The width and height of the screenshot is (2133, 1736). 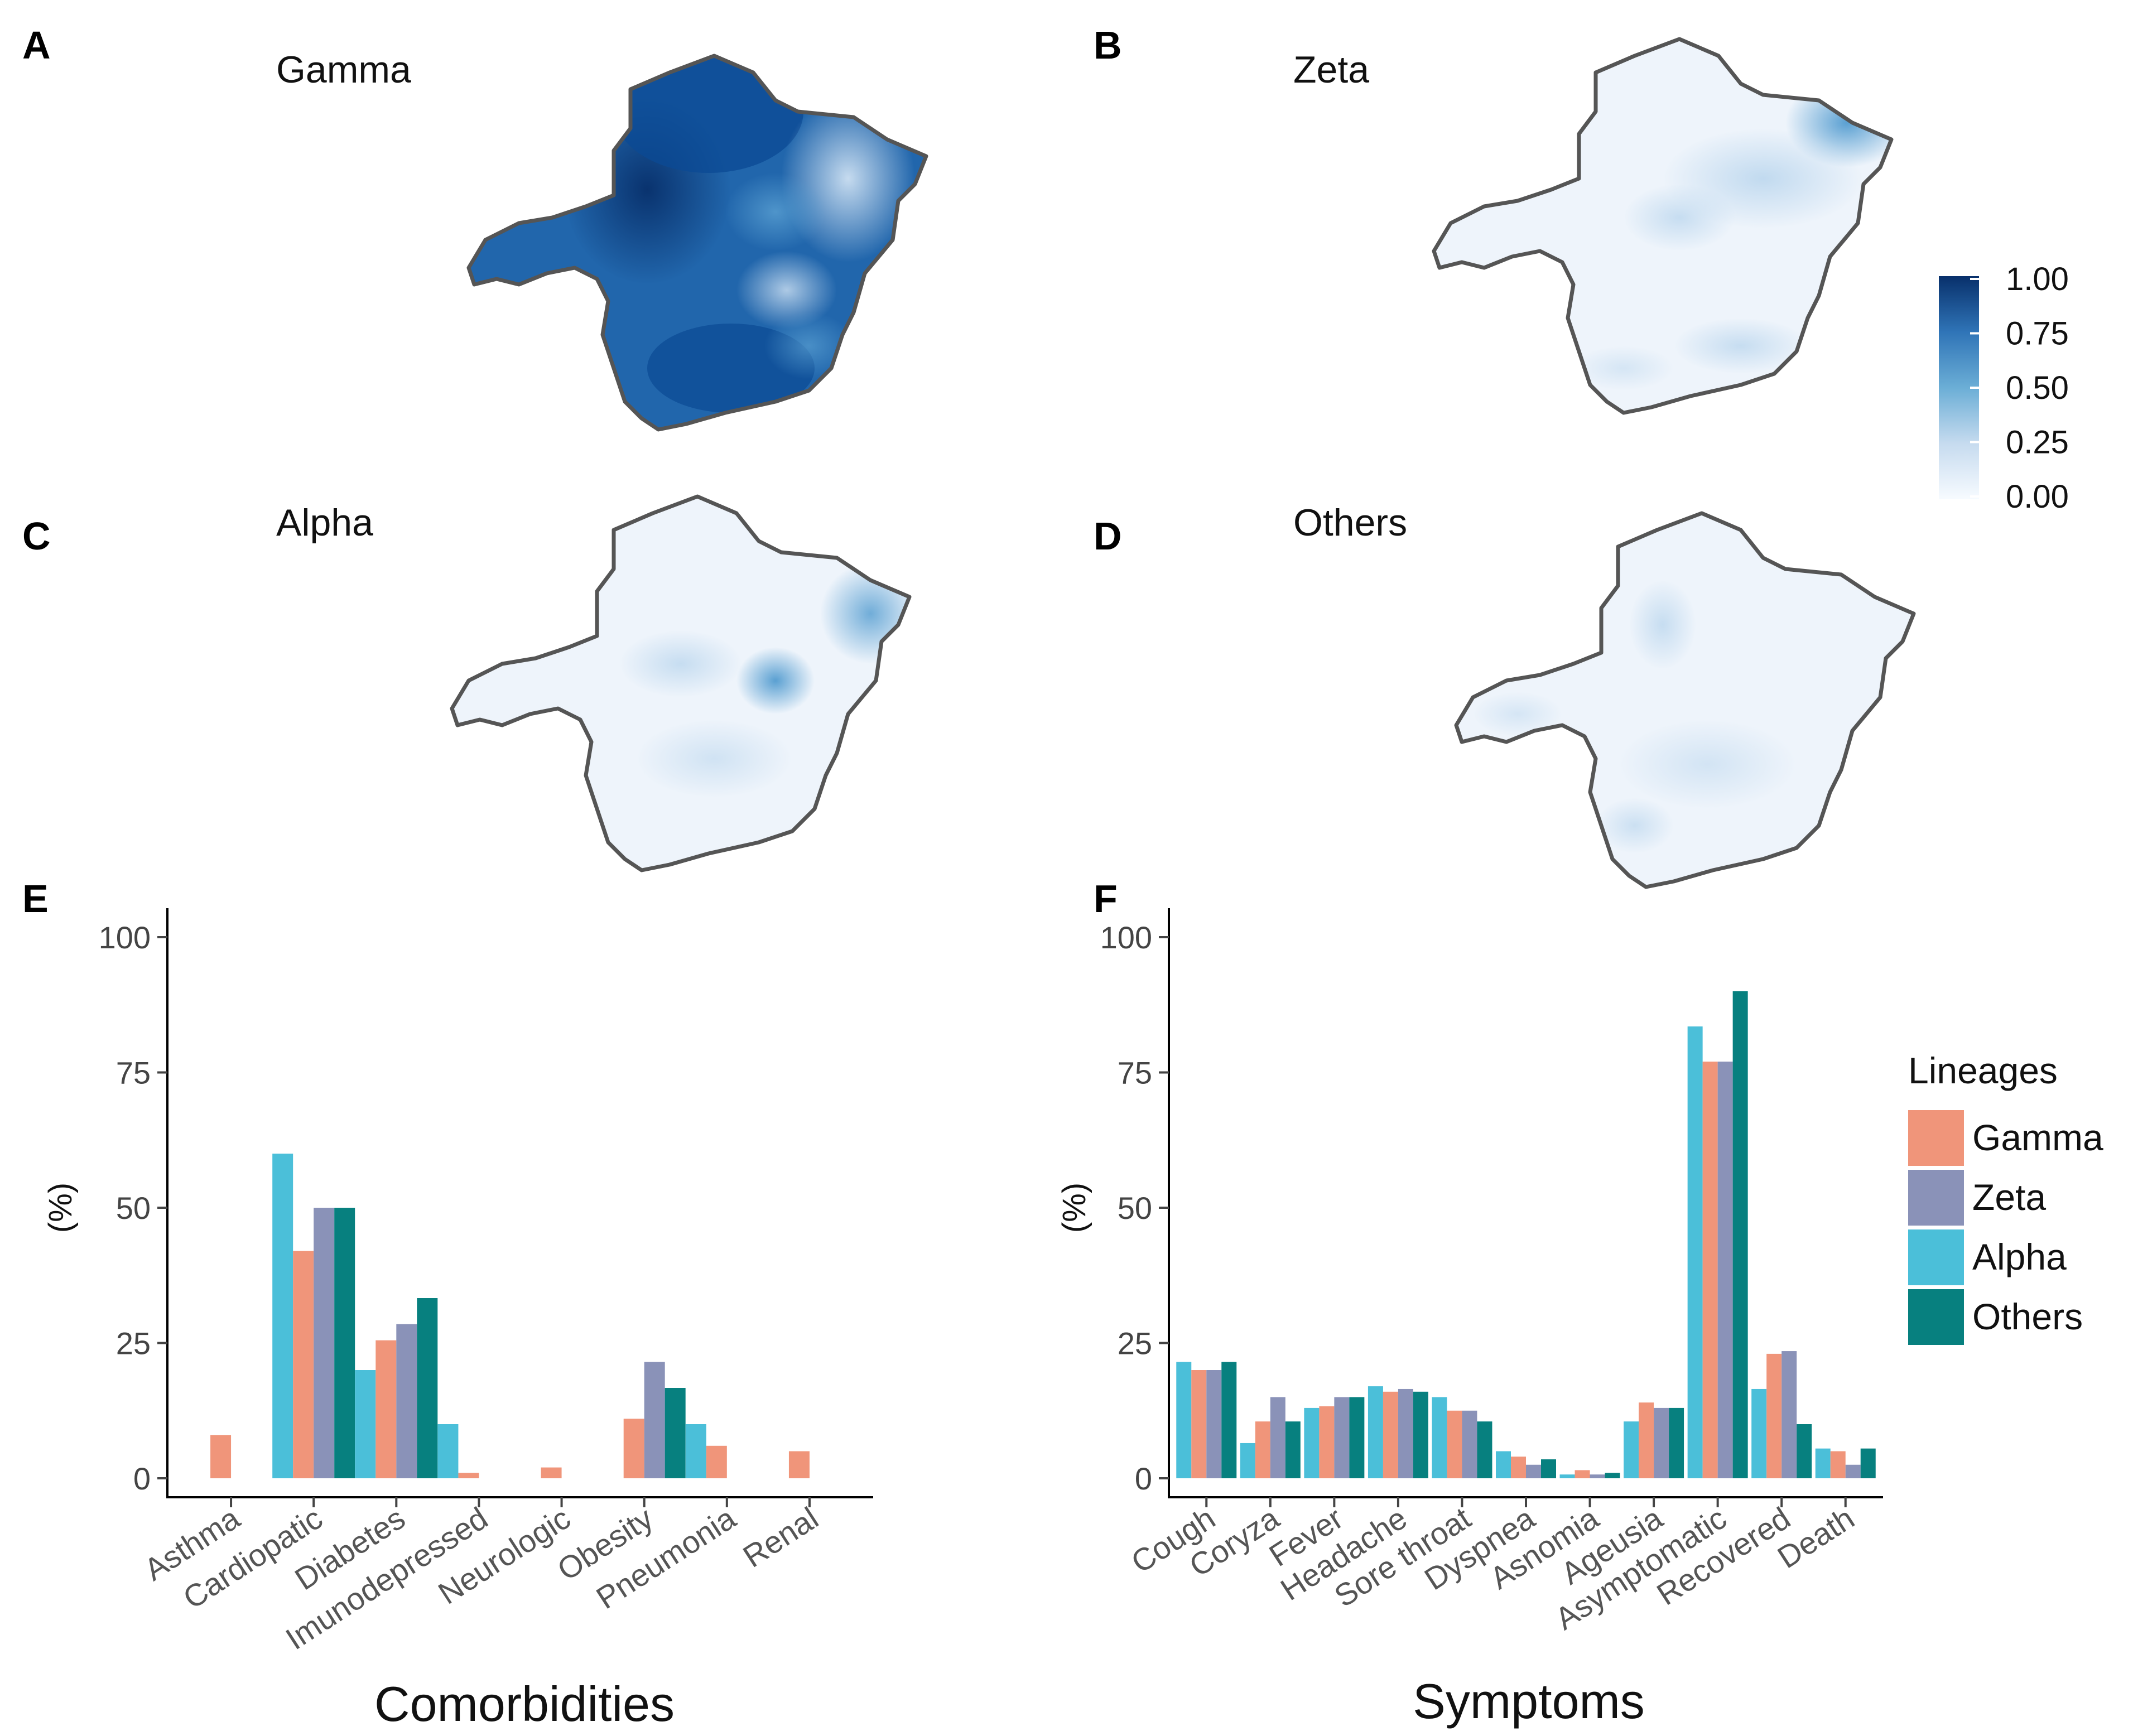 What do you see at coordinates (1375, 1432) in the screenshot?
I see `bar-alpha-headache` at bounding box center [1375, 1432].